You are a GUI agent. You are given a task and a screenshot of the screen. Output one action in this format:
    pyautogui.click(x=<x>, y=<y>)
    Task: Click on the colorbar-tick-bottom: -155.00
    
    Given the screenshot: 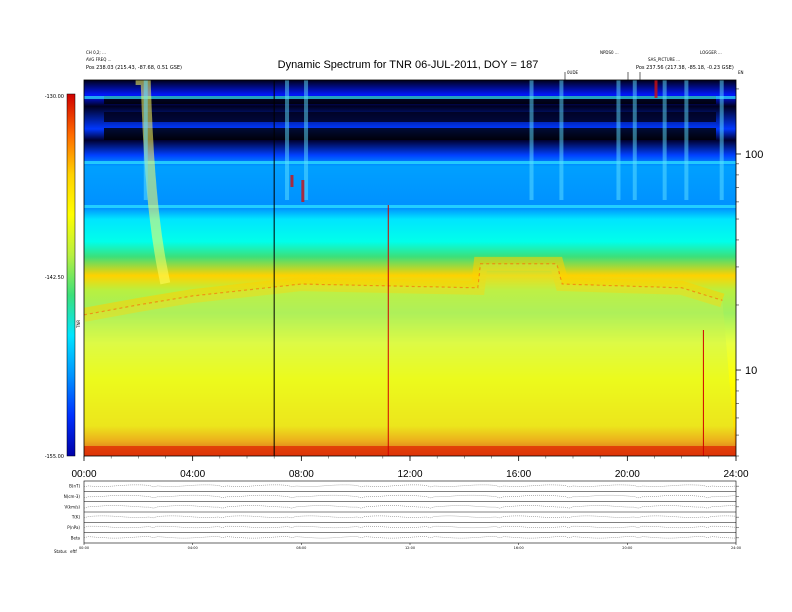 What is the action you would take?
    pyautogui.click(x=54, y=457)
    